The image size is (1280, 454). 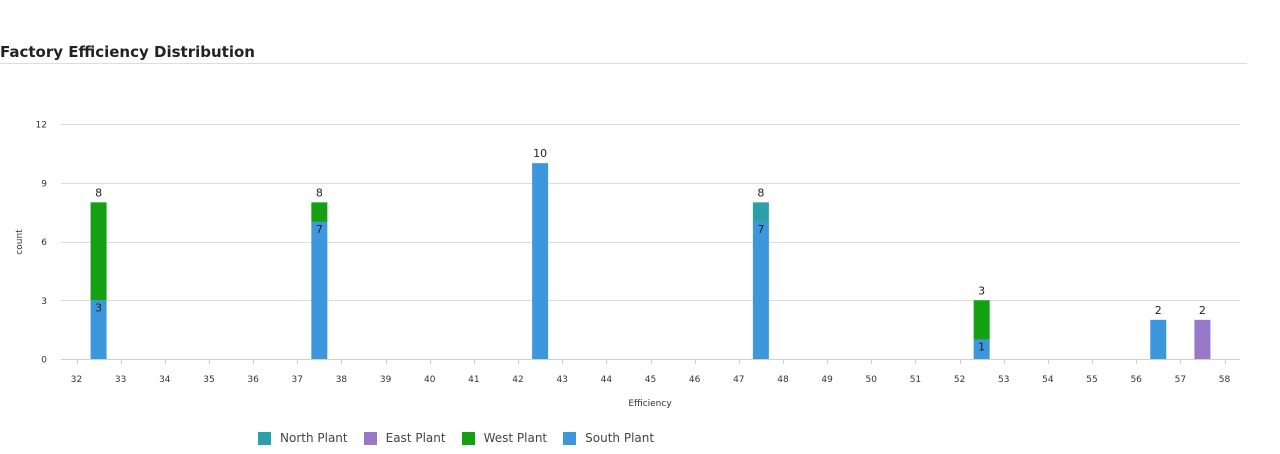 What do you see at coordinates (872, 380) in the screenshot?
I see `x-tick-label: 50` at bounding box center [872, 380].